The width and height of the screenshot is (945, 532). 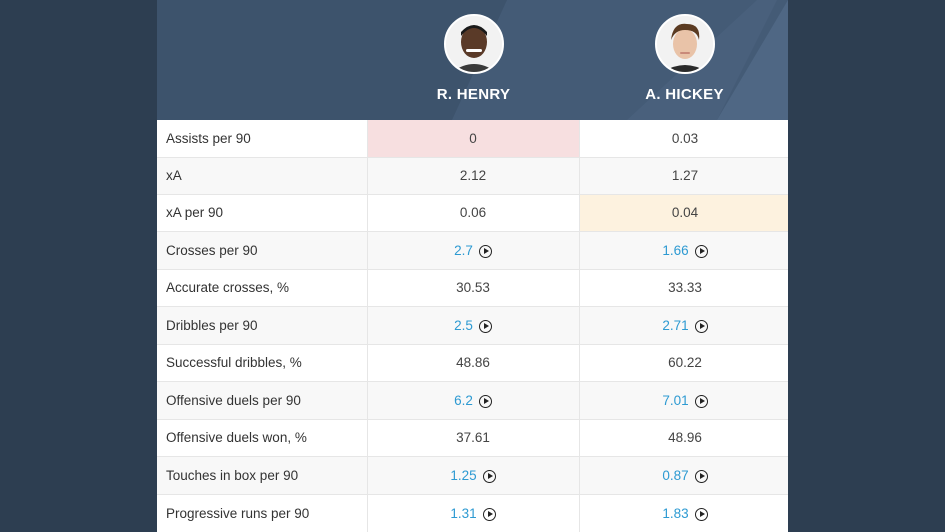 I want to click on stat-value-link: 1.83, so click(x=675, y=513).